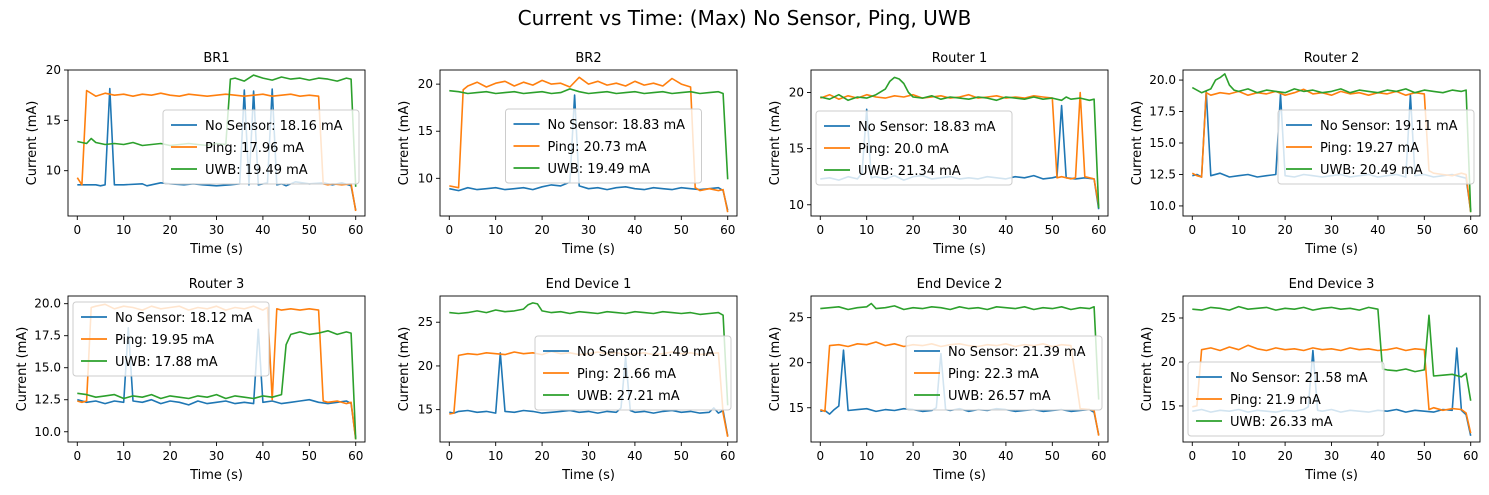 The height and width of the screenshot is (495, 1489). I want to click on series-line-ping, so click(1332, 389).